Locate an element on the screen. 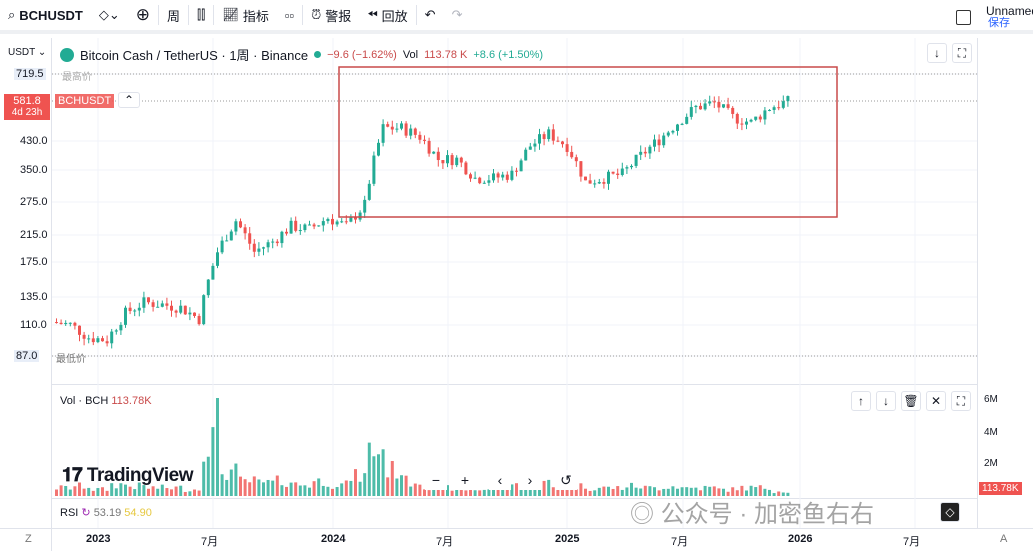 The height and width of the screenshot is (551, 1033). price-tick: 110.0 is located at coordinates (33, 325).